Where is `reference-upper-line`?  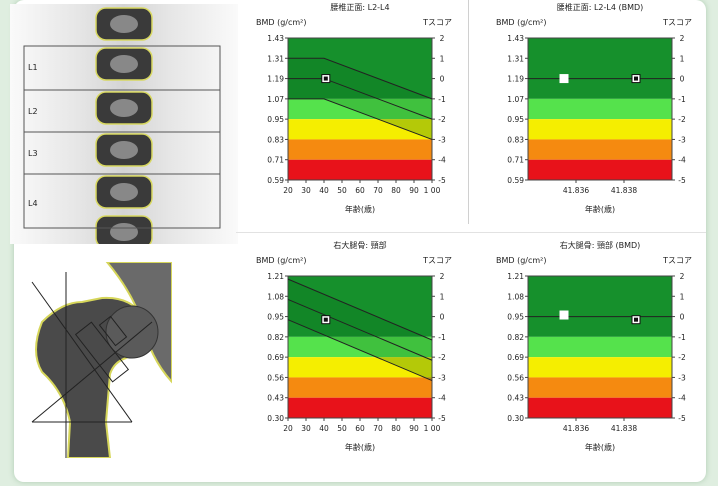
reference-upper-line is located at coordinates (360, 78).